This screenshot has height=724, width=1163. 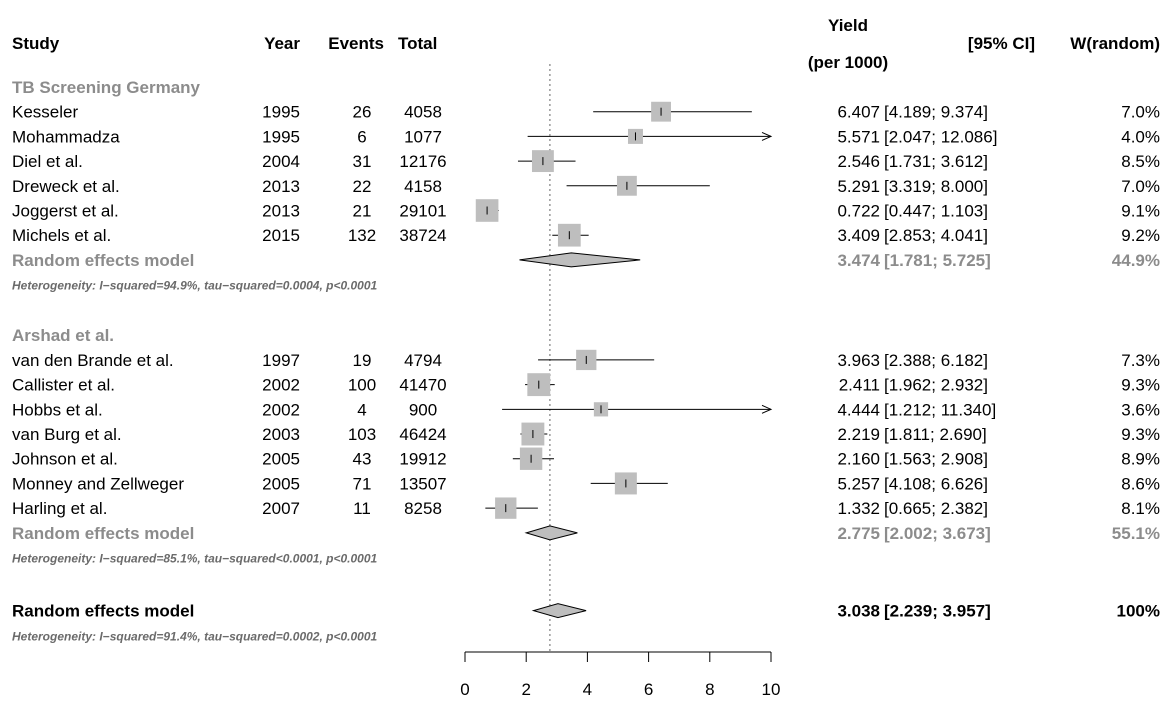 What do you see at coordinates (1136, 260) in the screenshot?
I see `subgroup-pooled-weight: 44.9%` at bounding box center [1136, 260].